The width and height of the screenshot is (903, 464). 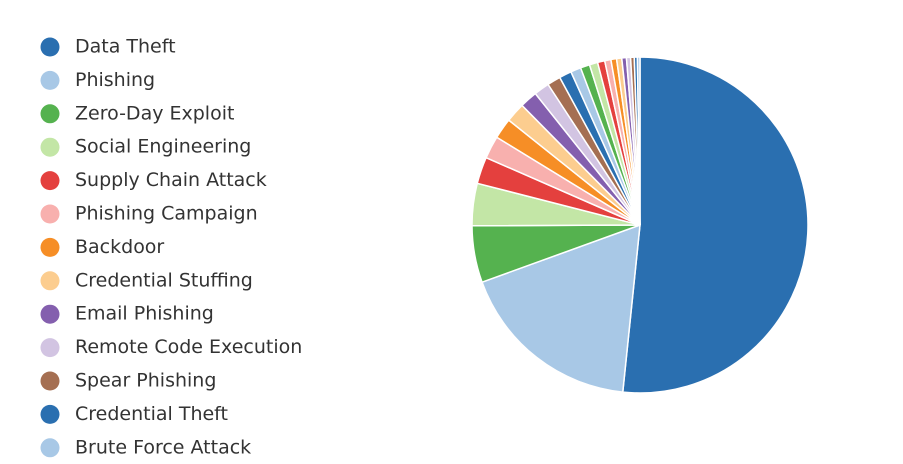 What do you see at coordinates (119, 247) in the screenshot?
I see `legend-label: Backdoor` at bounding box center [119, 247].